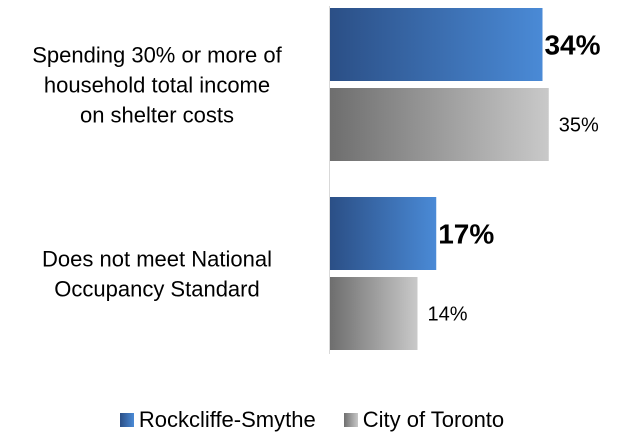 Image resolution: width=624 pixels, height=436 pixels. What do you see at coordinates (156, 289) in the screenshot?
I see `category-label-line: Occupancy Standard` at bounding box center [156, 289].